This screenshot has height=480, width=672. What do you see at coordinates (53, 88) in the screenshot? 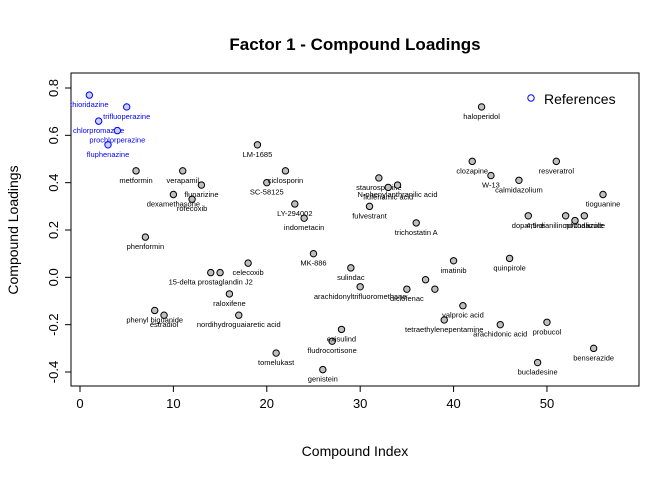
I see `y-tick-label: 0.8` at bounding box center [53, 88].